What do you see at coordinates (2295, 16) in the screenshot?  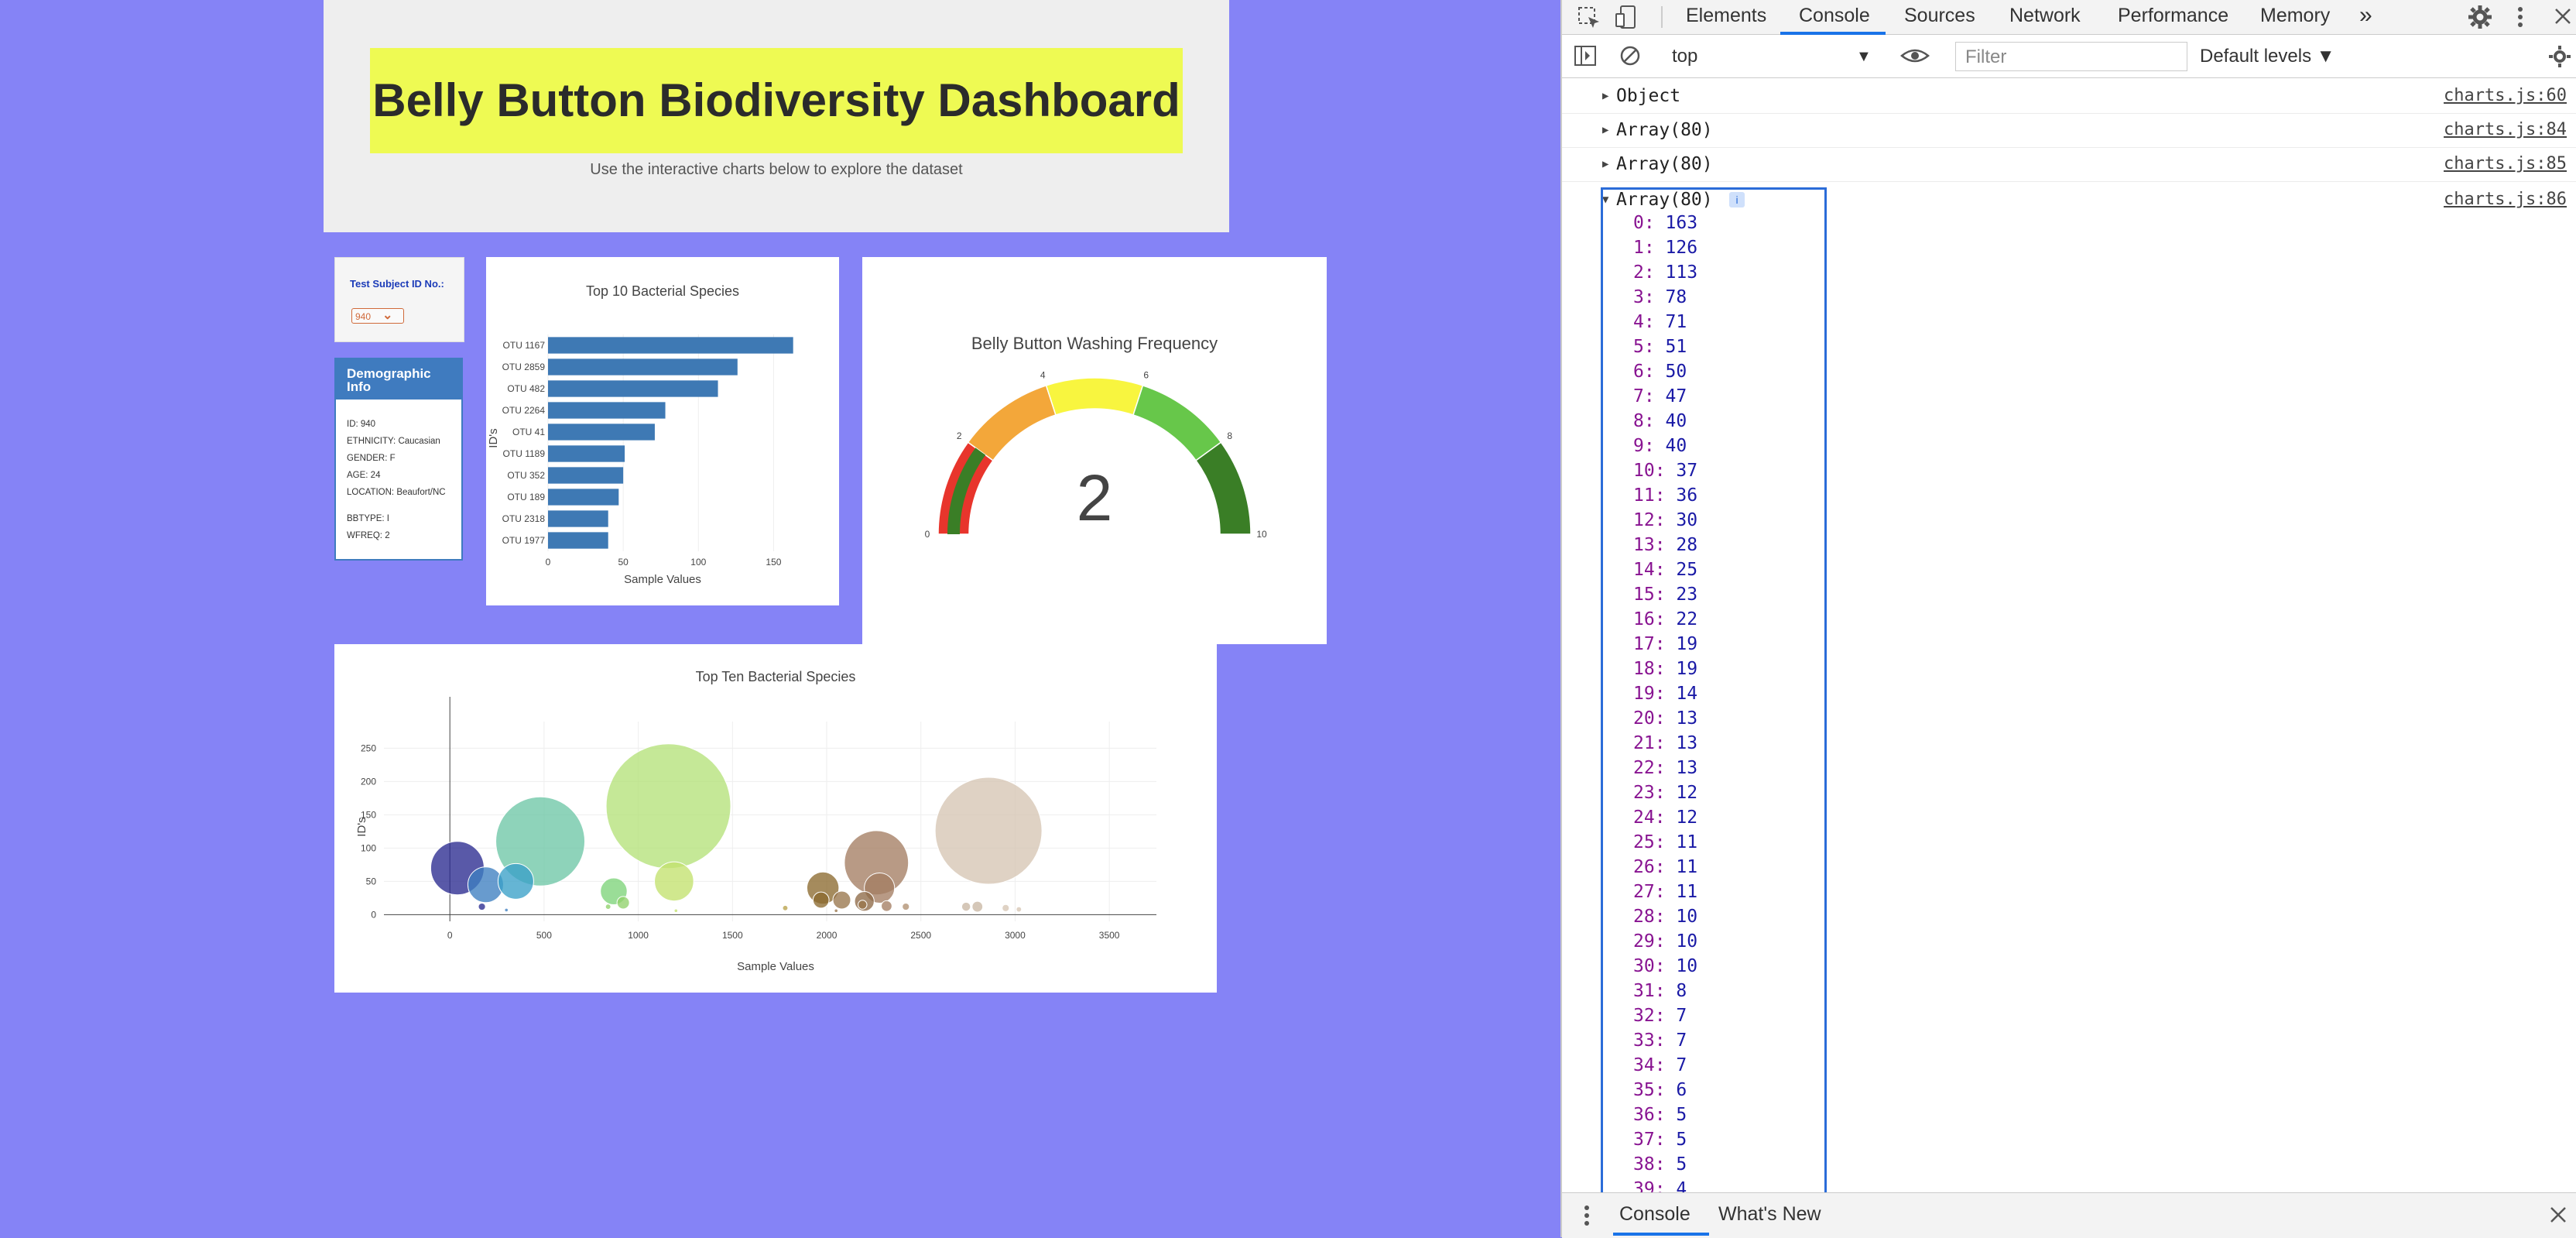 I see `tab-memory: Memory` at bounding box center [2295, 16].